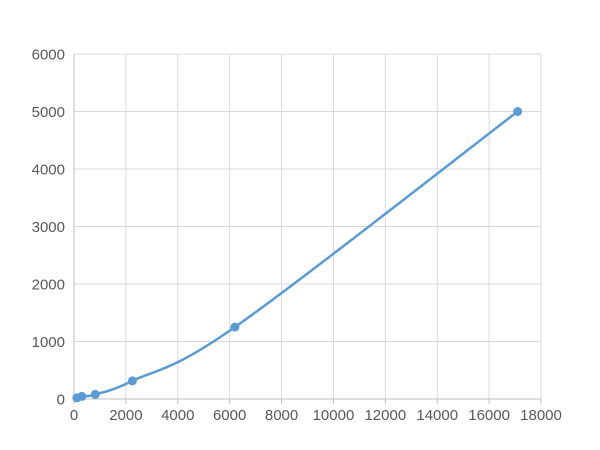 This screenshot has width=600, height=450. I want to click on y-tick-label: 2000, so click(48, 284).